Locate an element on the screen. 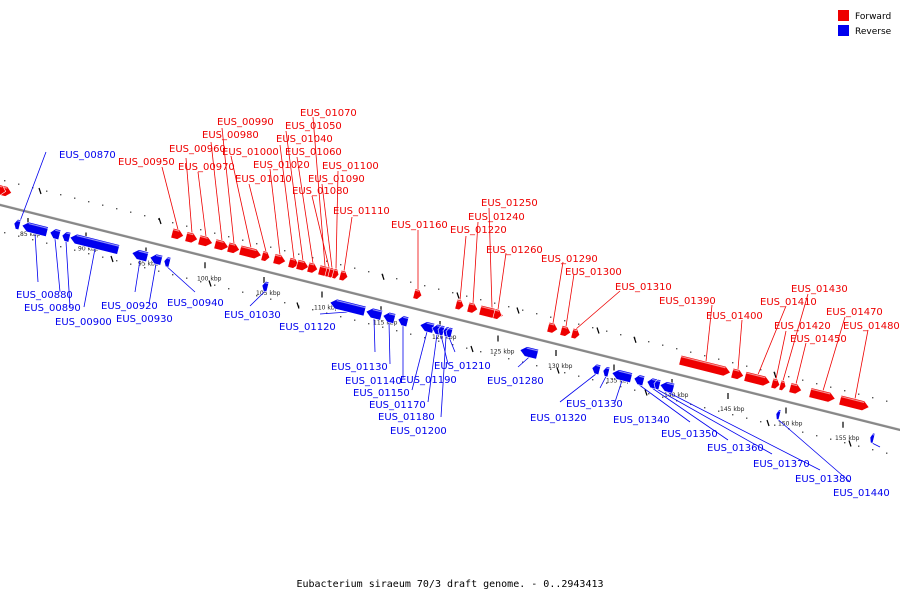 This screenshot has width=900, height=600. gene-label: EUS_01360 is located at coordinates (735, 448).